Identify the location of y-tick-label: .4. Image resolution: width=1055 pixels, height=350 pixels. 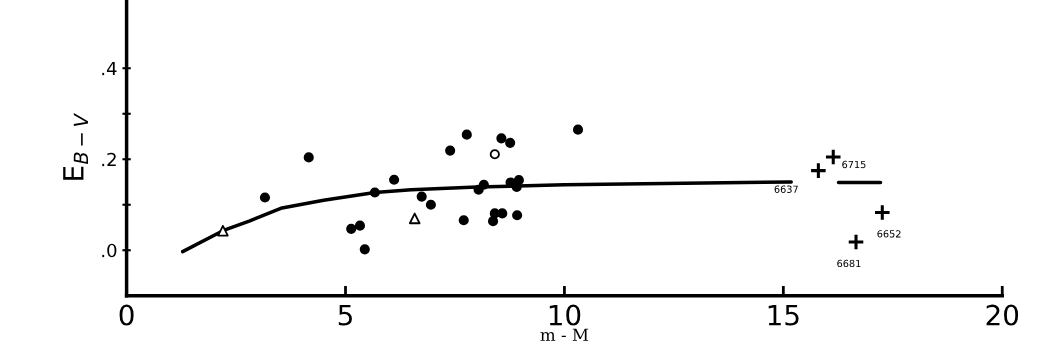
(109, 68).